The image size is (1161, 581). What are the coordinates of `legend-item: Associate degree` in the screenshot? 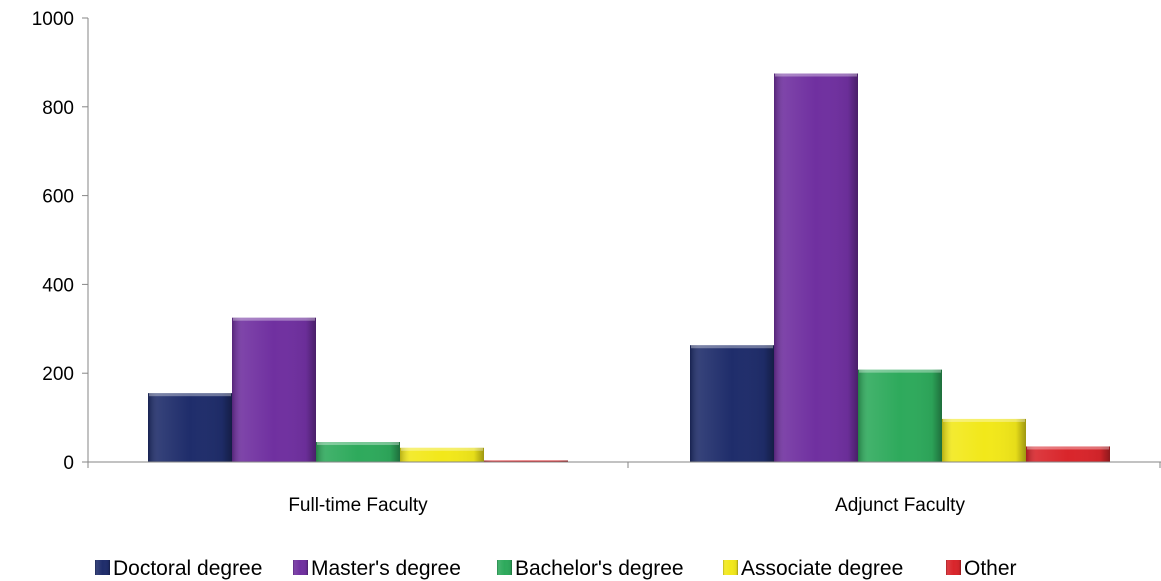 It's located at (813, 568).